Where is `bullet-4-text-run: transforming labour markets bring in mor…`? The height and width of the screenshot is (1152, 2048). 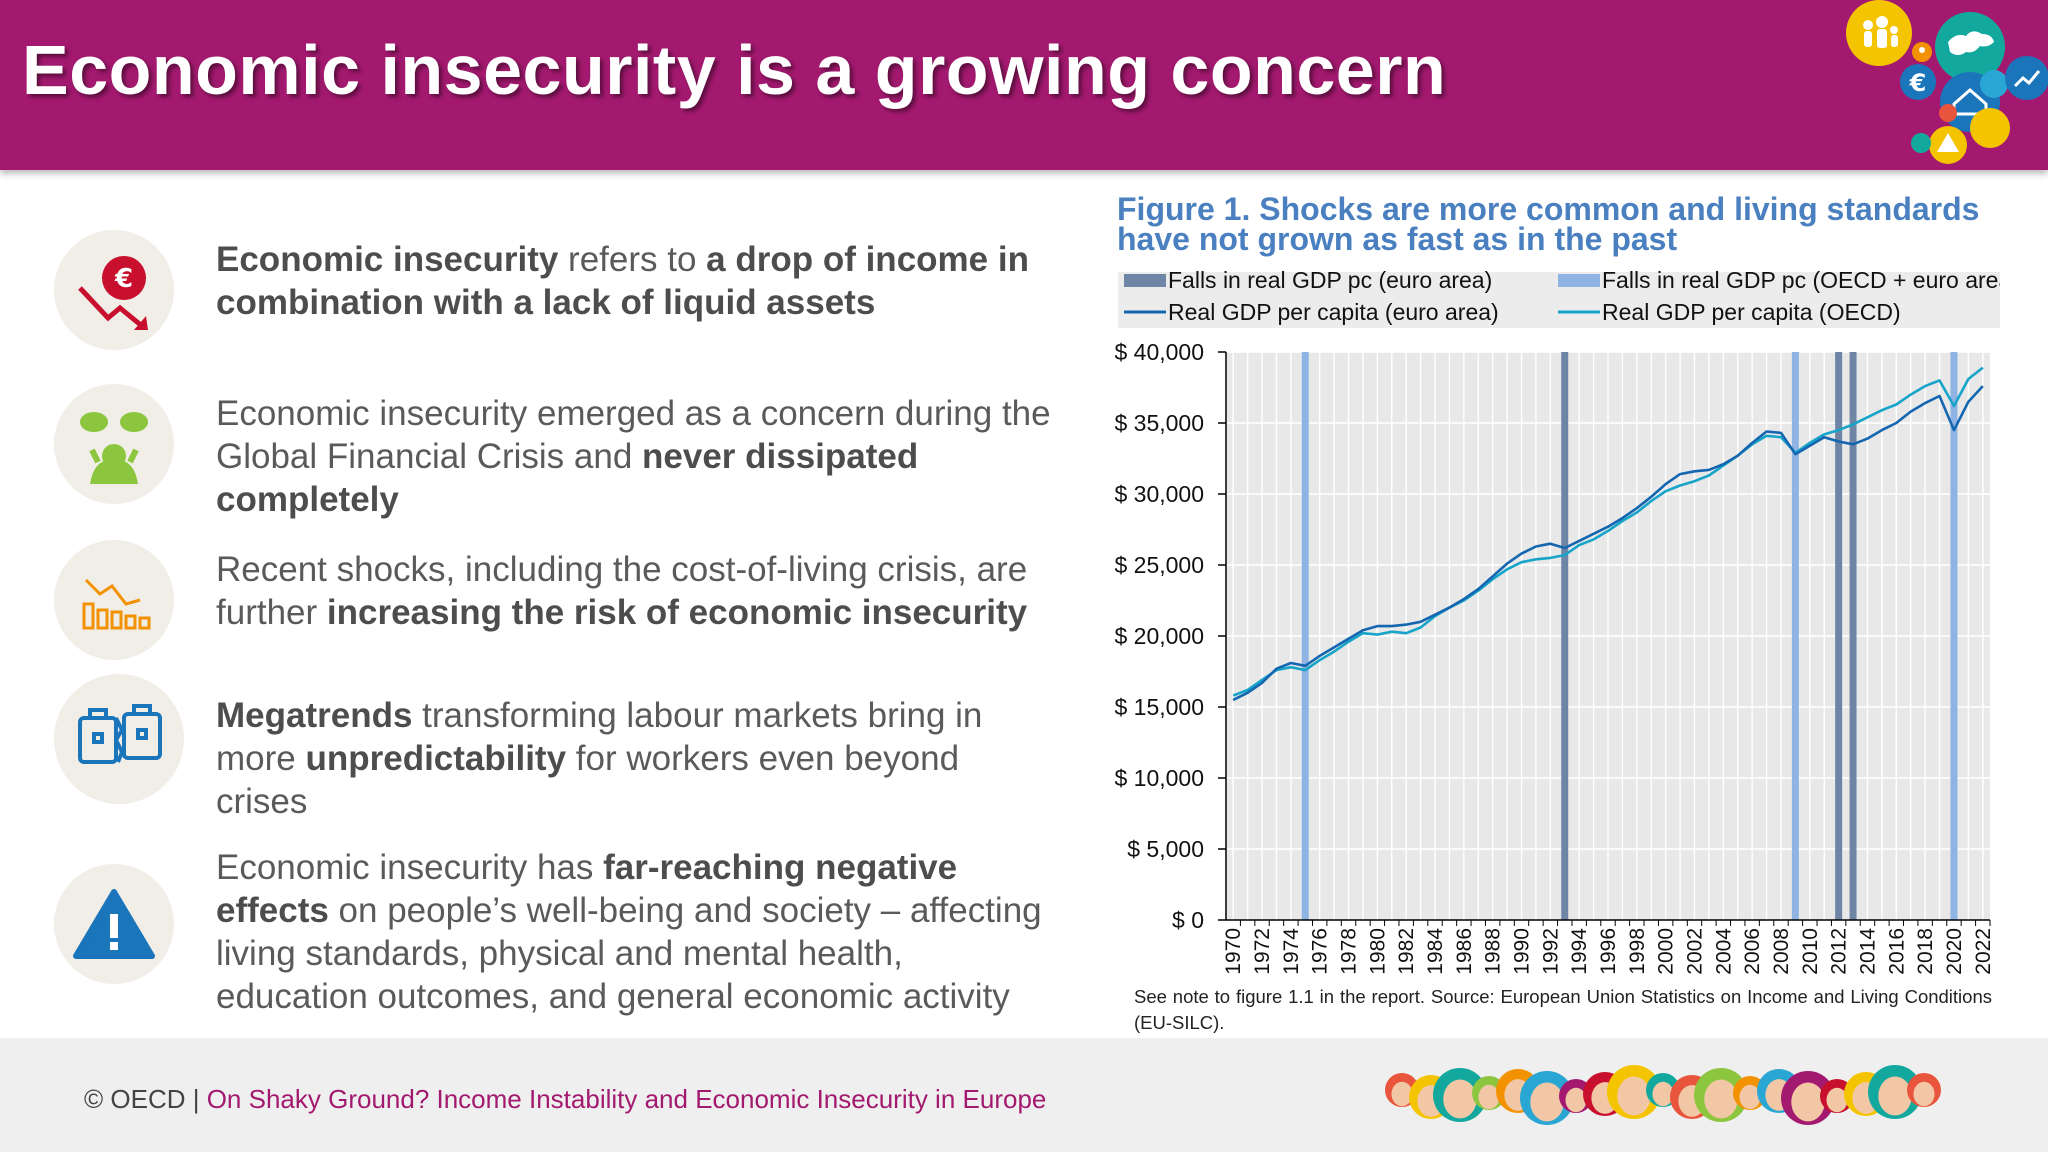 bullet-4-text-run: transforming labour markets bring in mor… is located at coordinates (599, 737).